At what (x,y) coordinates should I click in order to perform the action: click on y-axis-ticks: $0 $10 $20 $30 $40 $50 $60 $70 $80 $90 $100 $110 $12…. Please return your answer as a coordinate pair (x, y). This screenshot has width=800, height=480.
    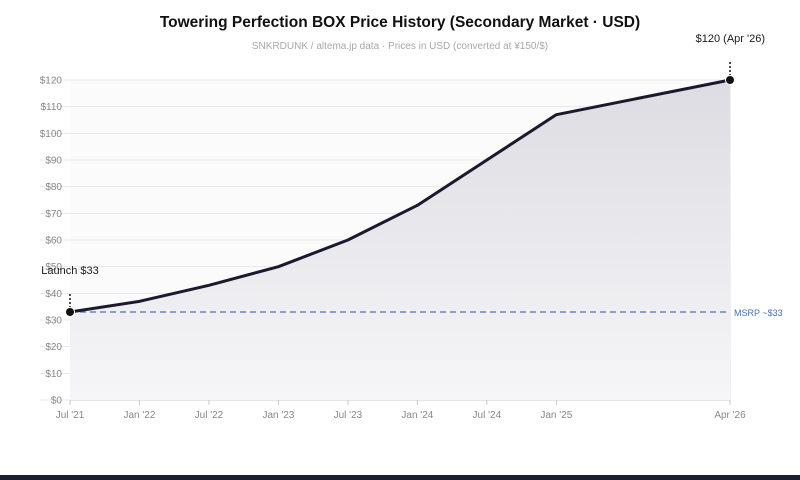
    Looking at the image, I should click on (51, 241).